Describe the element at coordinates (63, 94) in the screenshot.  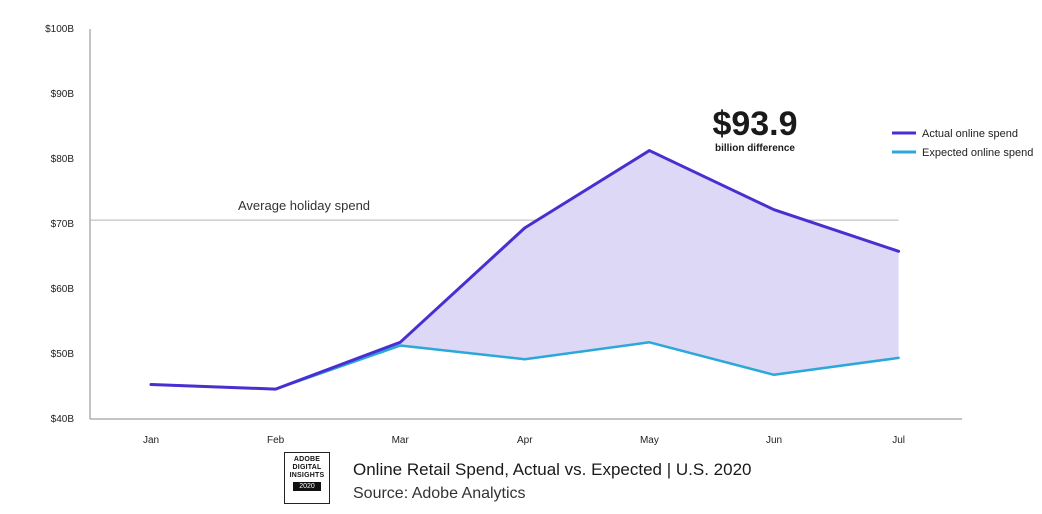
I see `y-tick-label: $90B` at that location.